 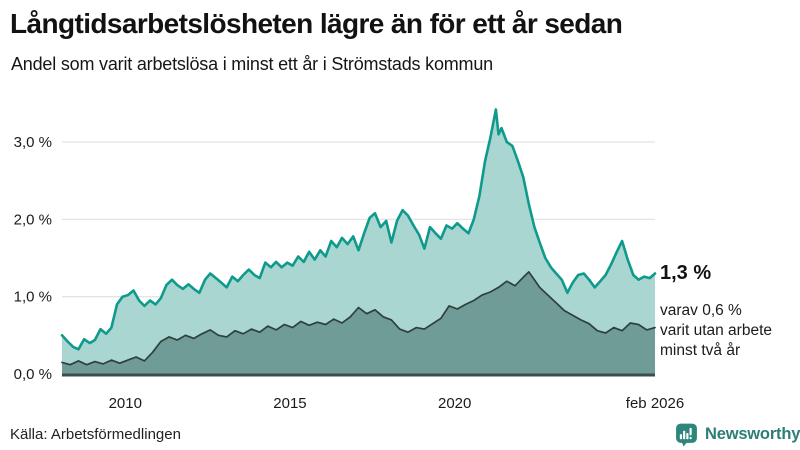 What do you see at coordinates (125, 403) in the screenshot?
I see `x-tick-label: 2010` at bounding box center [125, 403].